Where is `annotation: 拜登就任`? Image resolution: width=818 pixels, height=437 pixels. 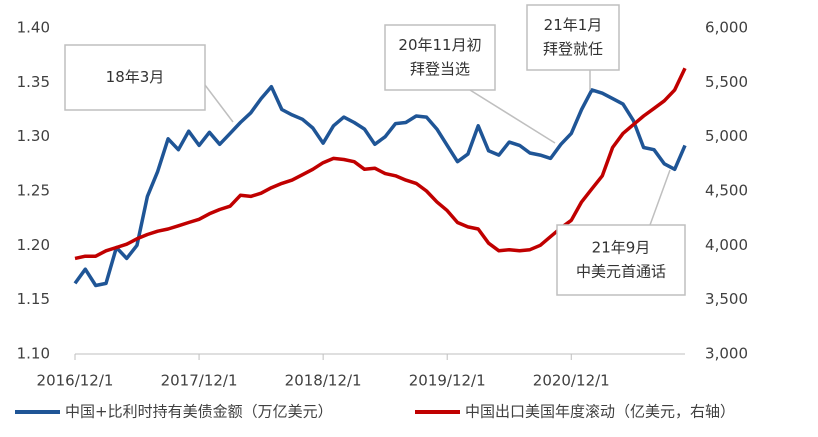 annotation: 拜登就任 is located at coordinates (573, 49).